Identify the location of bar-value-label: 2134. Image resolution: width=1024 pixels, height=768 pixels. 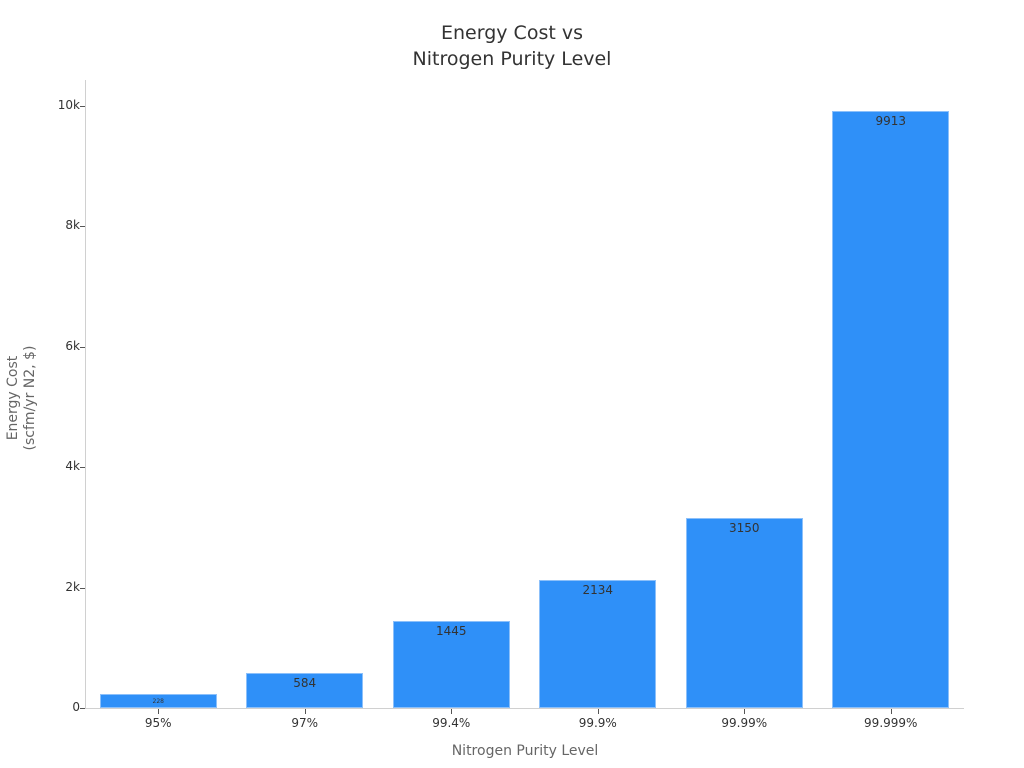
(597, 589).